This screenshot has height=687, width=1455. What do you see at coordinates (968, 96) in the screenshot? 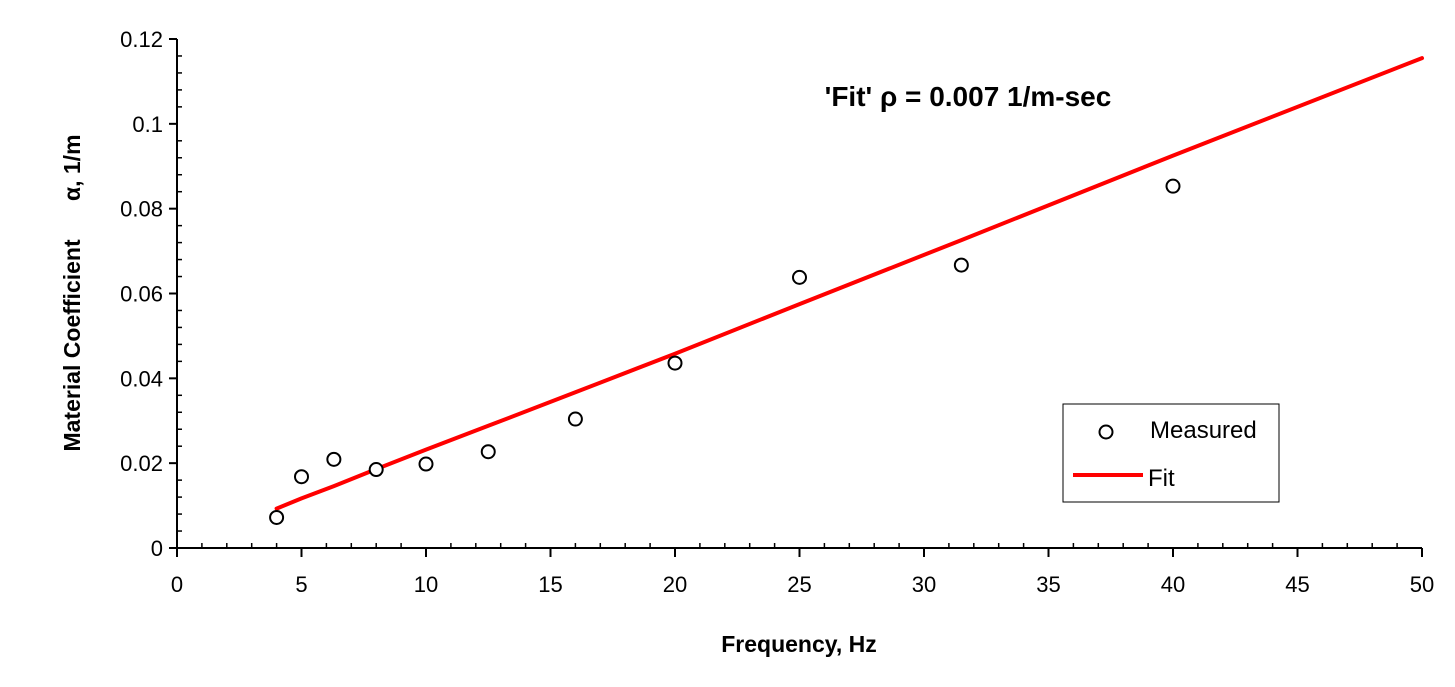
I see `fit-annotation: 'Fit' ρ = 0.007 1/m-sec` at bounding box center [968, 96].